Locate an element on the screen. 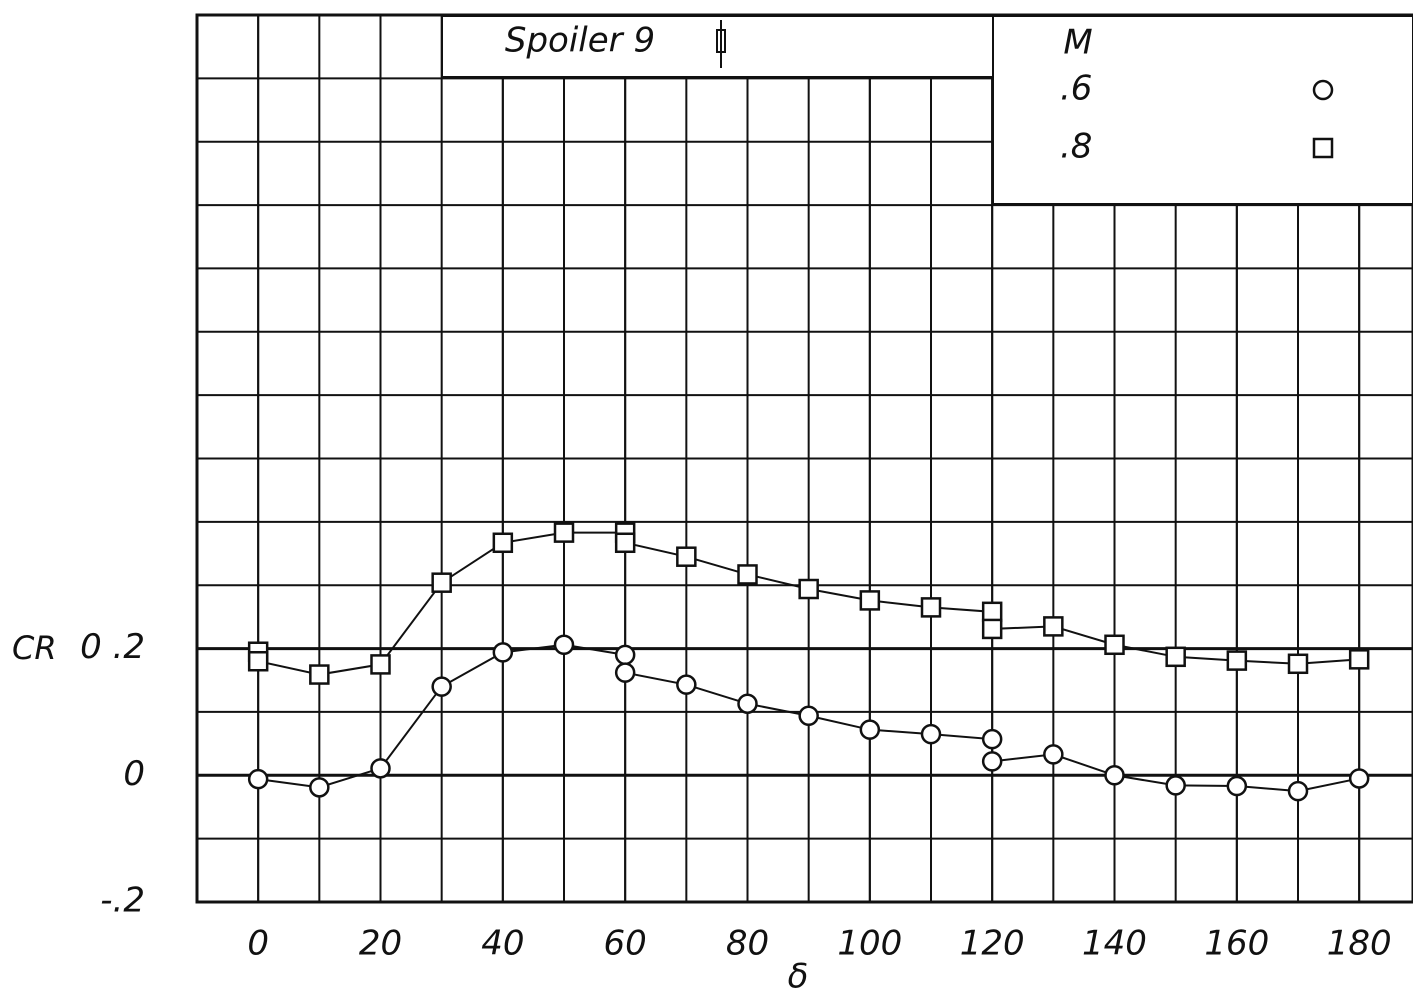 The height and width of the screenshot is (998, 1413). x-tick-label: 180 is located at coordinates (1359, 944).